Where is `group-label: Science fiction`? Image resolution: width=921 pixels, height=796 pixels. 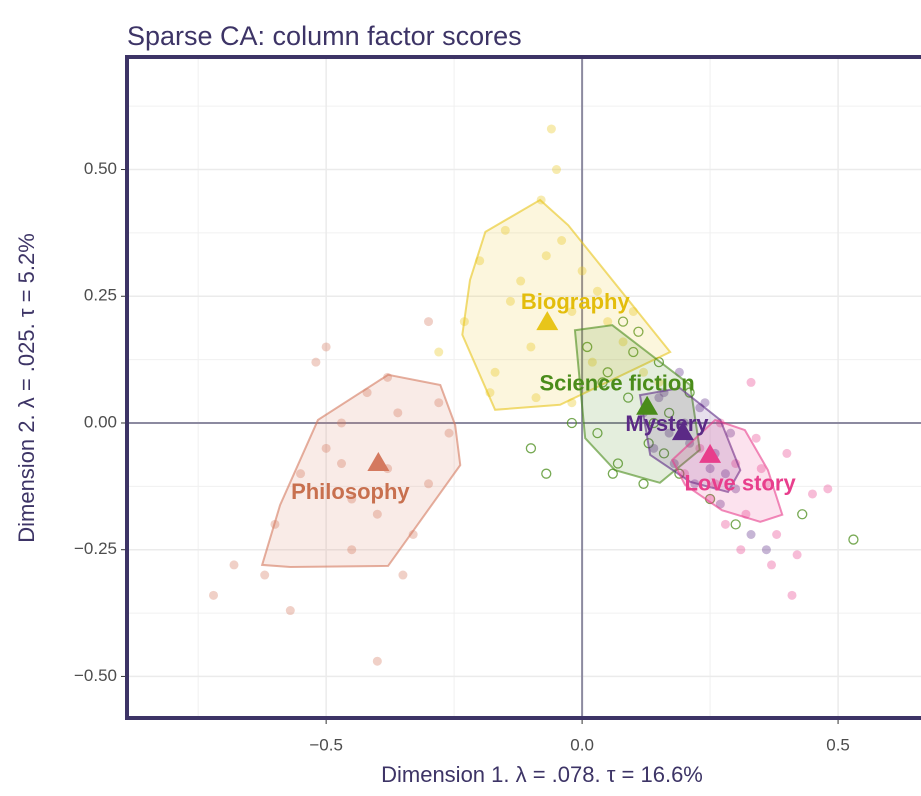 group-label: Science fiction is located at coordinates (616, 383).